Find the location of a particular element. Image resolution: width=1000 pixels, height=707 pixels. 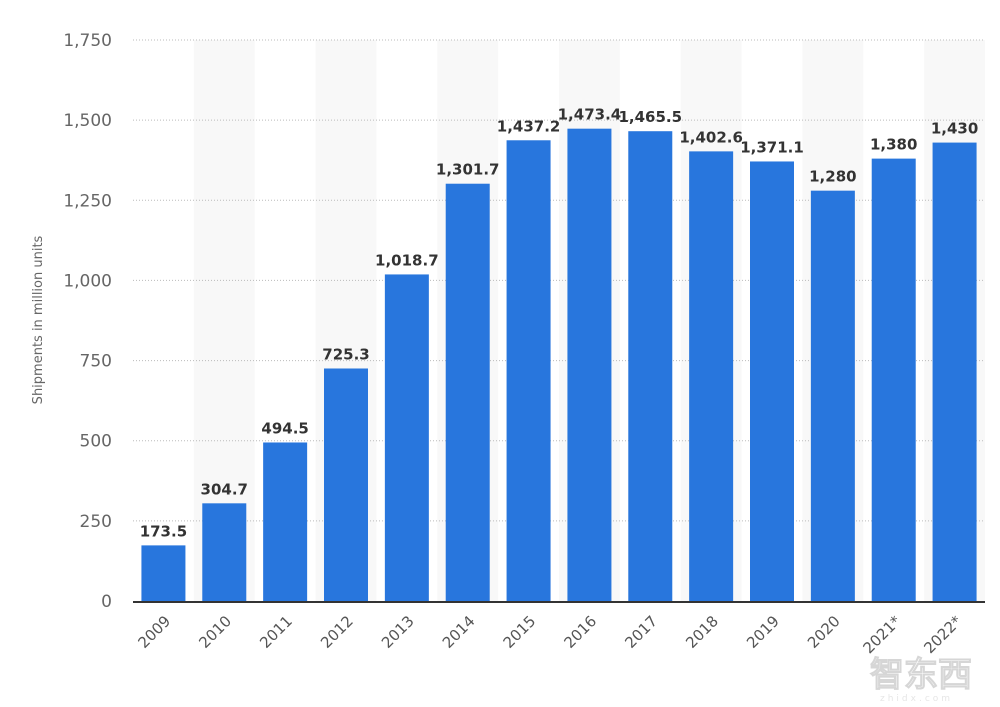

data-label: 1,465.5 is located at coordinates (650, 117).